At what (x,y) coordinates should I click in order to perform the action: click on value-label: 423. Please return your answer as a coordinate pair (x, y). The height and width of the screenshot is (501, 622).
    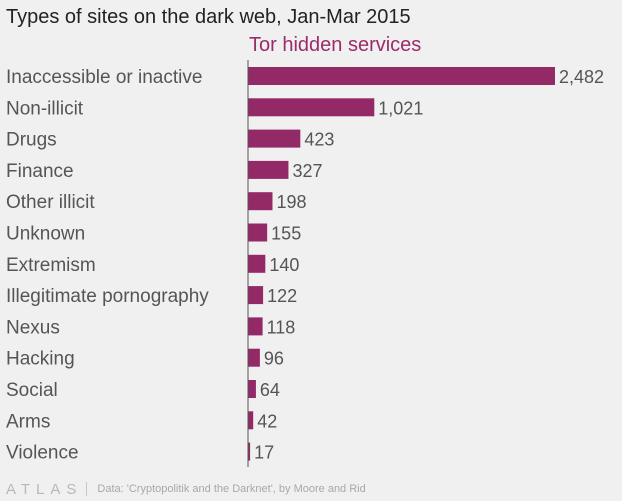
    Looking at the image, I should click on (319, 140).